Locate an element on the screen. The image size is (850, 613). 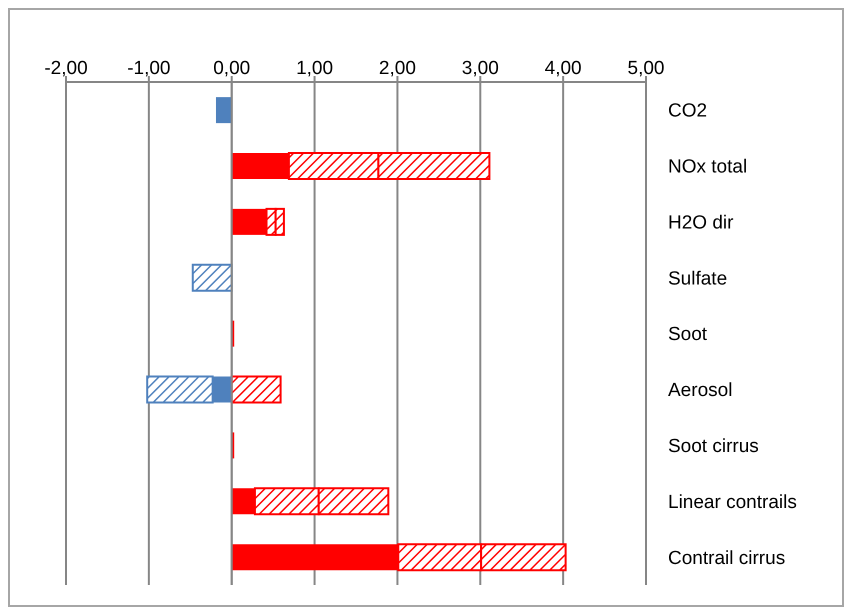
y-tick-label: Aerosol is located at coordinates (700, 391).